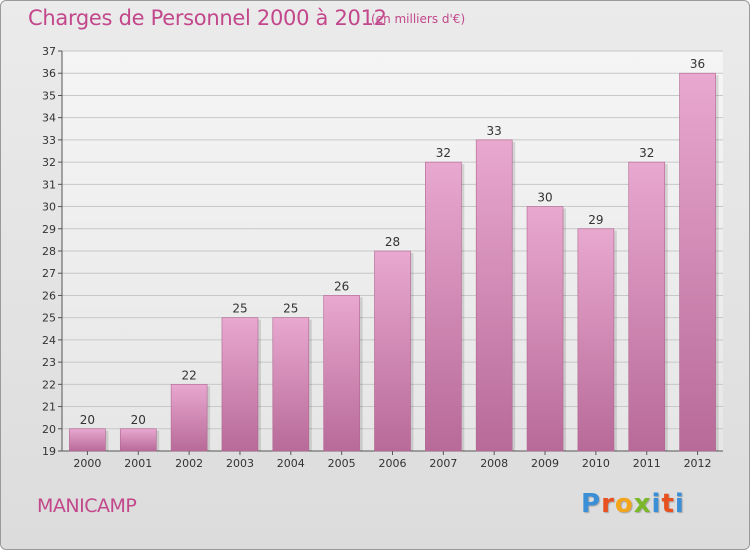  I want to click on y-tick-label: 22, so click(49, 384).